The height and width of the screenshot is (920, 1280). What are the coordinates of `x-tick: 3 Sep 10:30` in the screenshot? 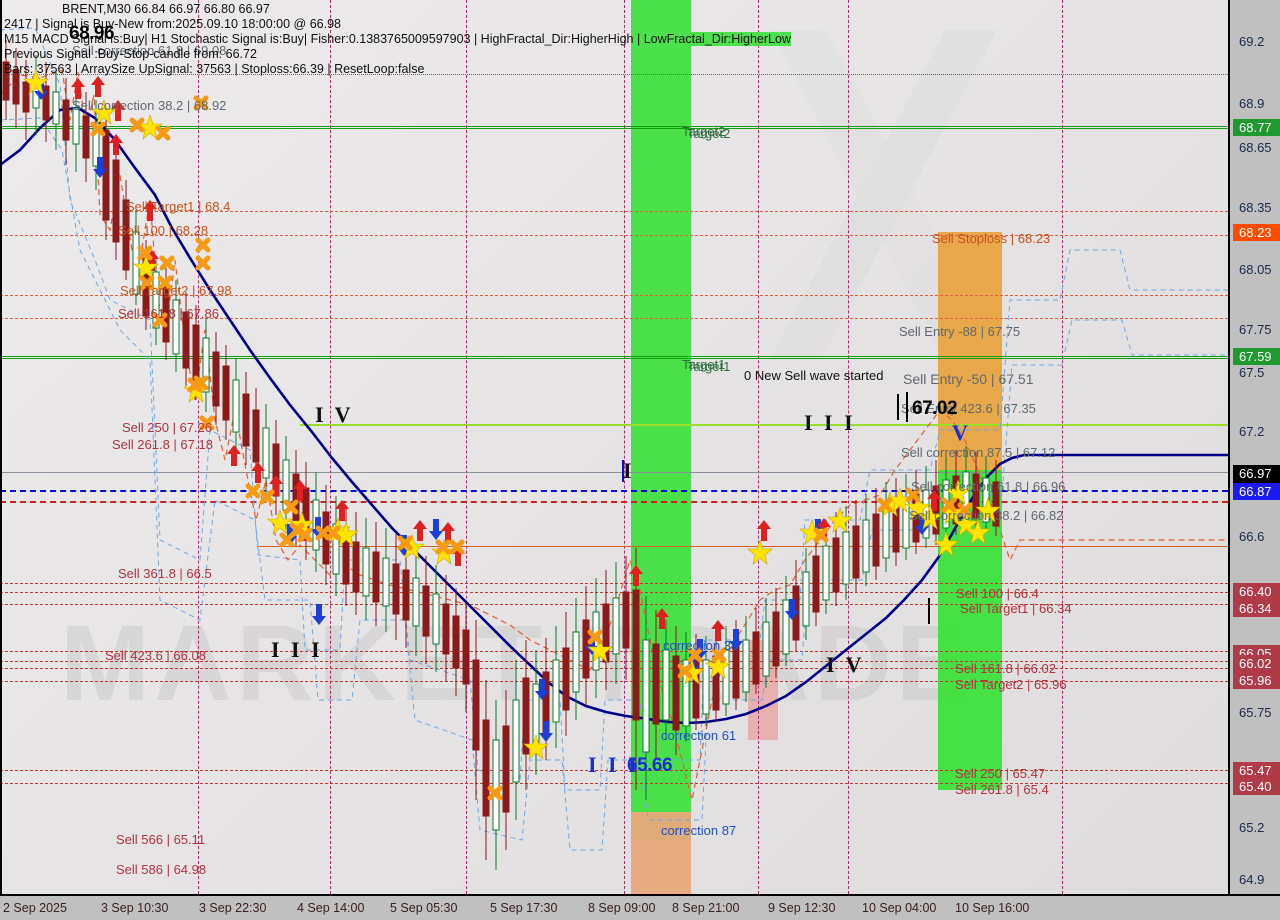 It's located at (135, 908).